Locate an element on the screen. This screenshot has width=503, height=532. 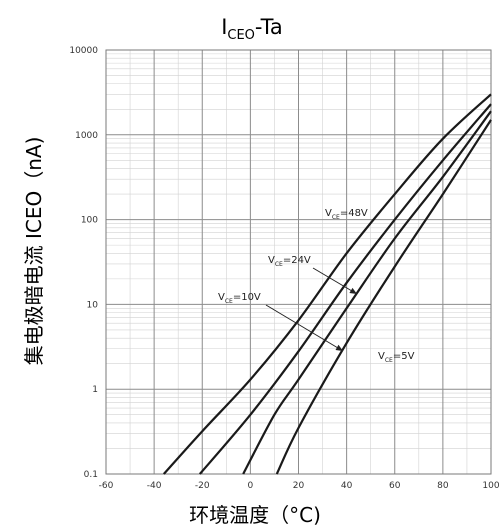
series-label-3: VCE=10V is located at coordinates (239, 298).